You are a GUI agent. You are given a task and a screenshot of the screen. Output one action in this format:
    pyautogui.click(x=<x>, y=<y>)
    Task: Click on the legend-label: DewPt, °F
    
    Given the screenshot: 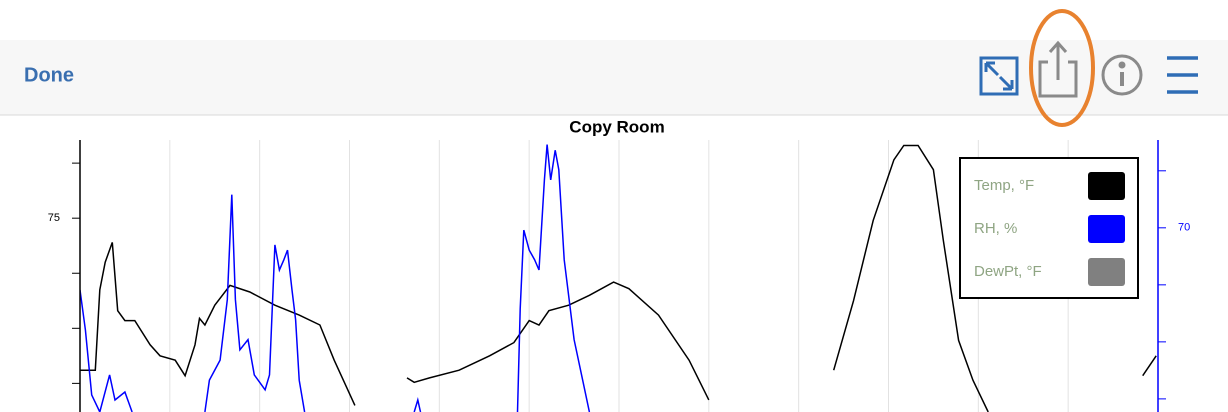 What is the action you would take?
    pyautogui.click(x=1008, y=271)
    